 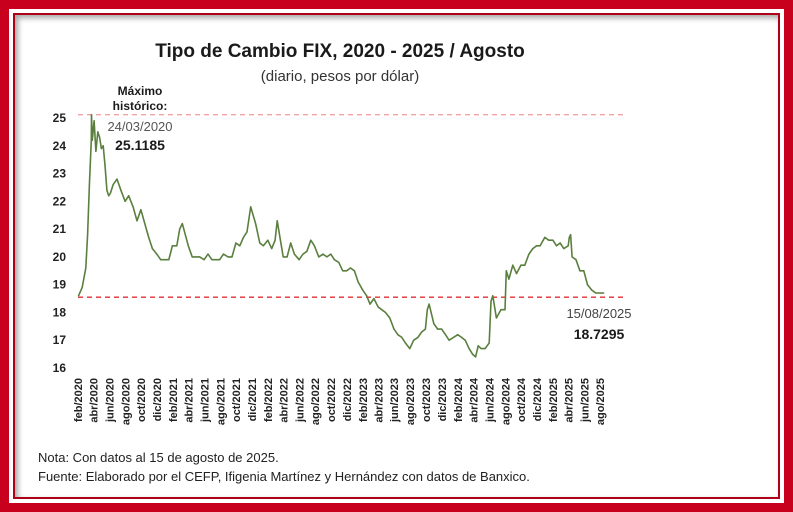 I want to click on x-tick-label: feb/2022, so click(x=269, y=400).